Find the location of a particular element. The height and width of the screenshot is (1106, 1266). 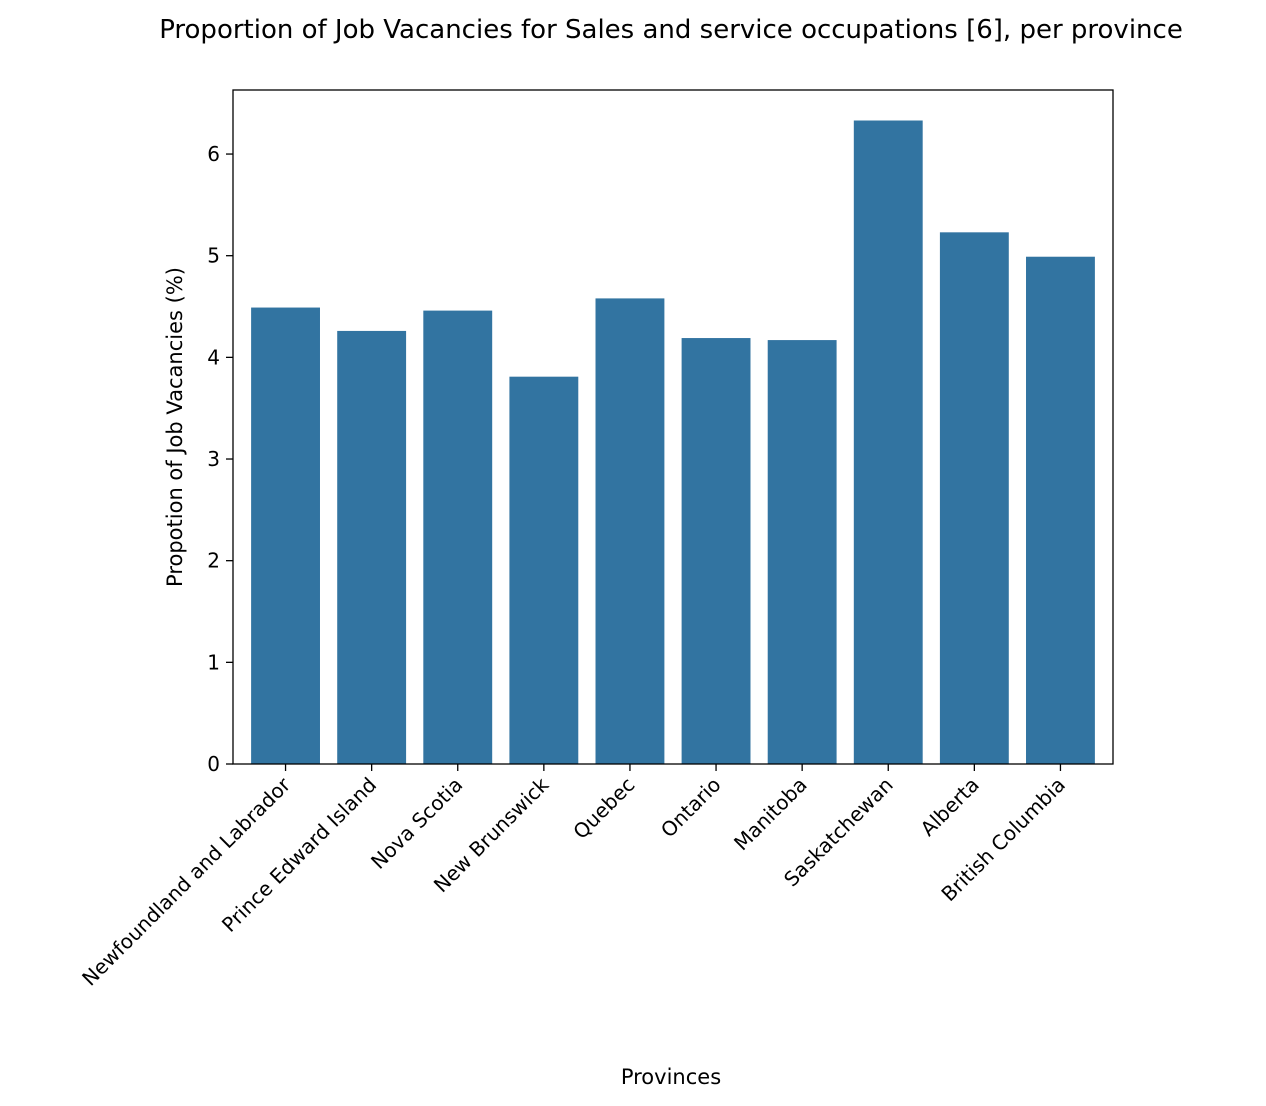

y-tick-label: 1 is located at coordinates (213, 662).